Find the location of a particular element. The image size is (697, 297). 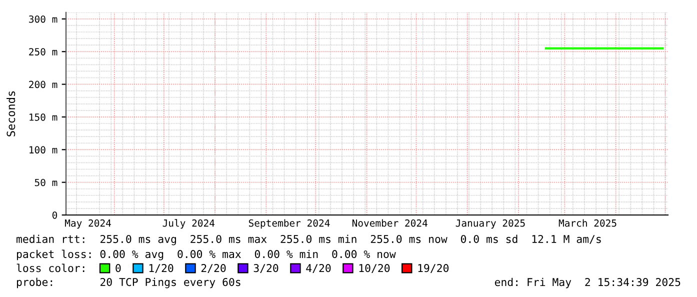

legend-label: 10/20 is located at coordinates (374, 268).